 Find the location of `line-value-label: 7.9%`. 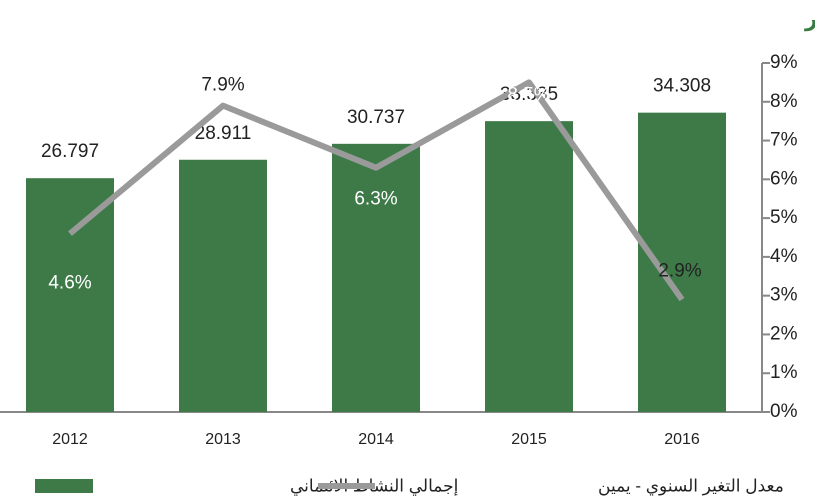

line-value-label: 7.9% is located at coordinates (222, 85).